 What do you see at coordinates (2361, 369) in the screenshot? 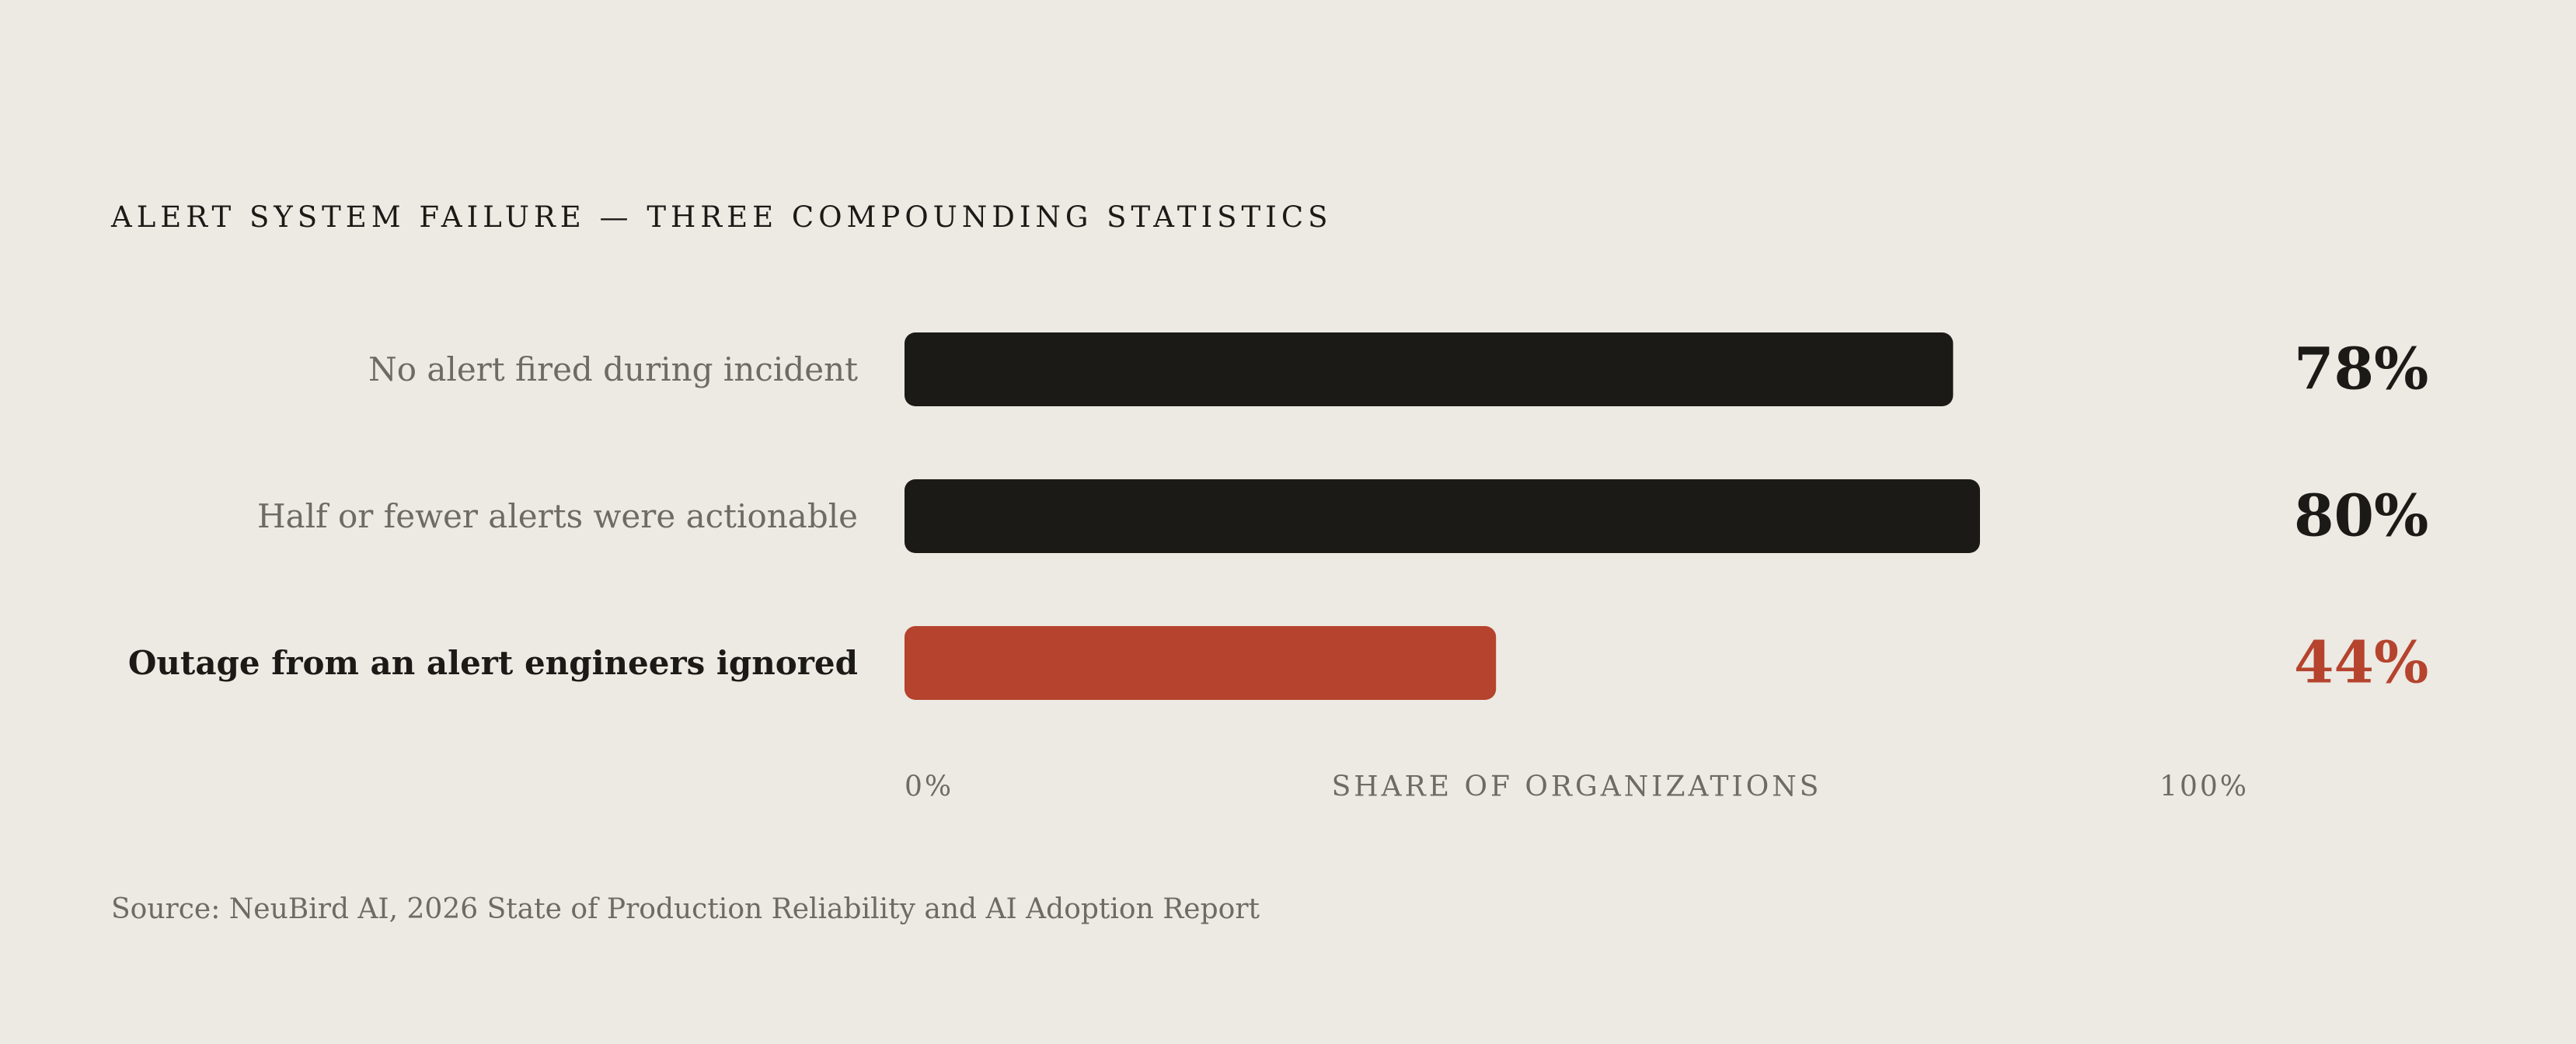
I see `value-label: 78%` at bounding box center [2361, 369].